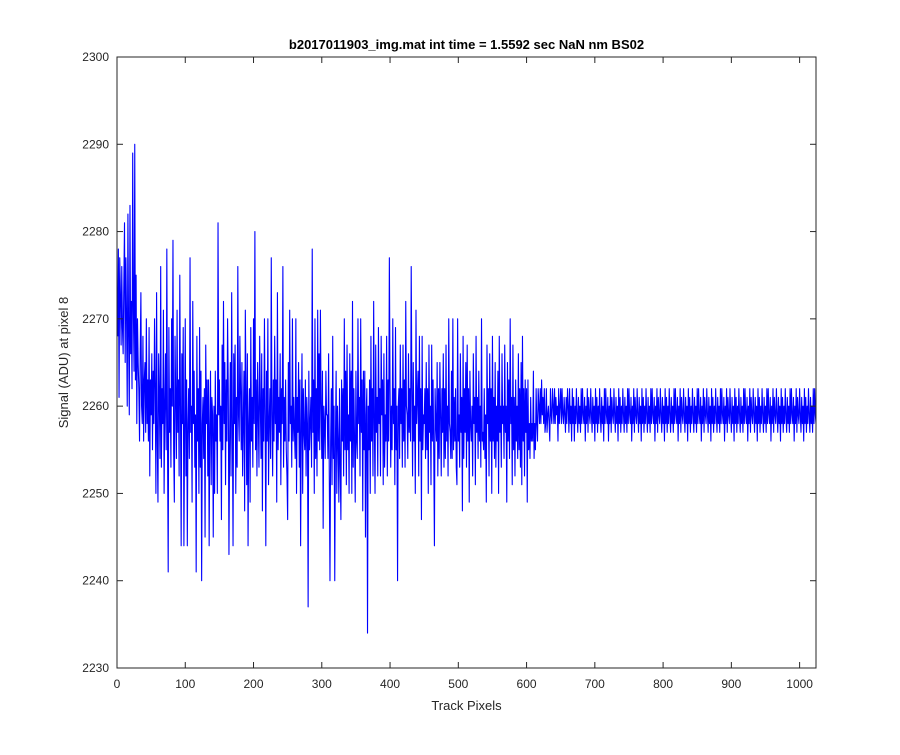 The height and width of the screenshot is (755, 900). I want to click on x-axis-label: Track Pixels, so click(466, 705).